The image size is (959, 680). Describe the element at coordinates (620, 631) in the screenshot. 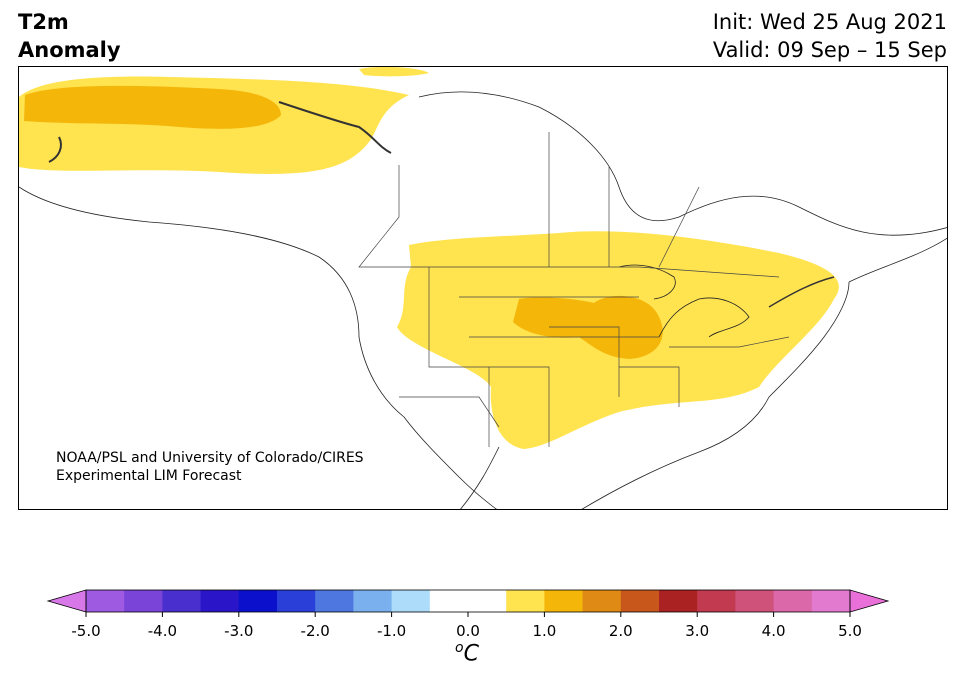

I see `colorbar-tick-label: 2.0` at that location.